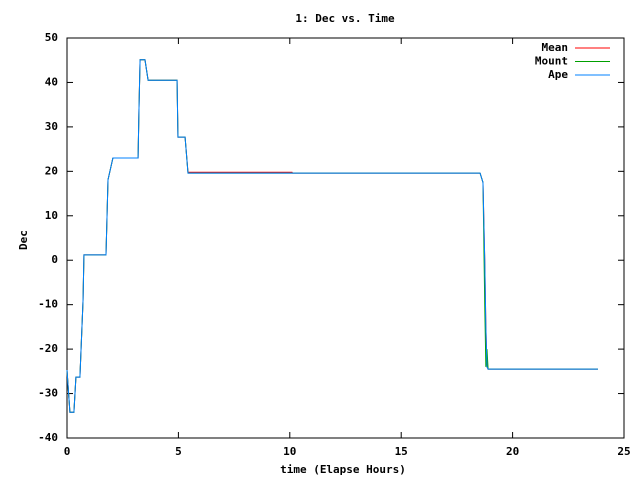 The image size is (640, 480). I want to click on y-tick-label: -40, so click(48, 437).